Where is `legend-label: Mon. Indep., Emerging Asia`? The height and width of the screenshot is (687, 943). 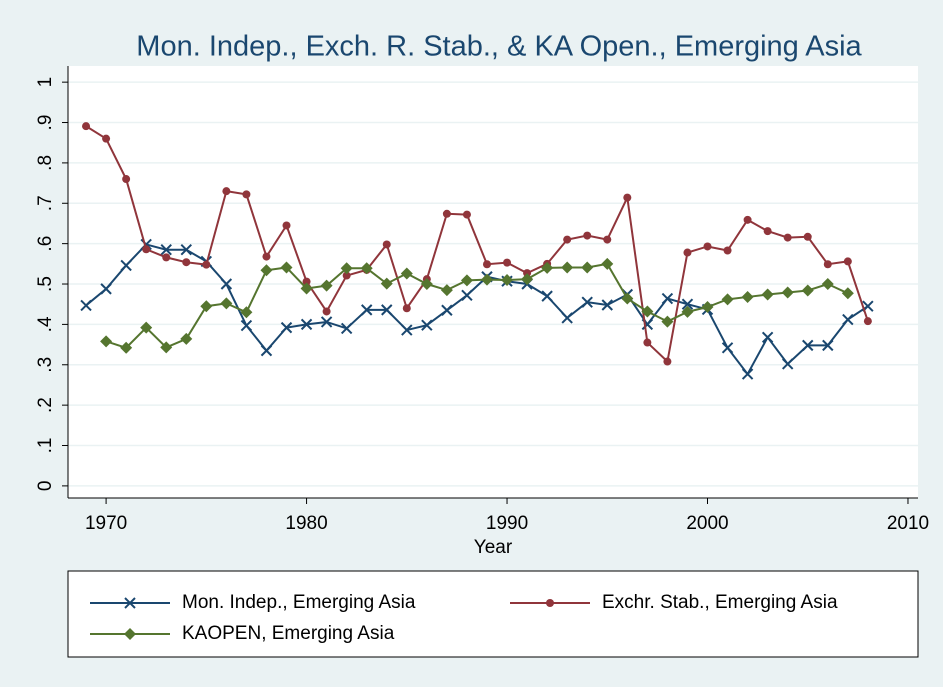
legend-label: Mon. Indep., Emerging Asia is located at coordinates (299, 602).